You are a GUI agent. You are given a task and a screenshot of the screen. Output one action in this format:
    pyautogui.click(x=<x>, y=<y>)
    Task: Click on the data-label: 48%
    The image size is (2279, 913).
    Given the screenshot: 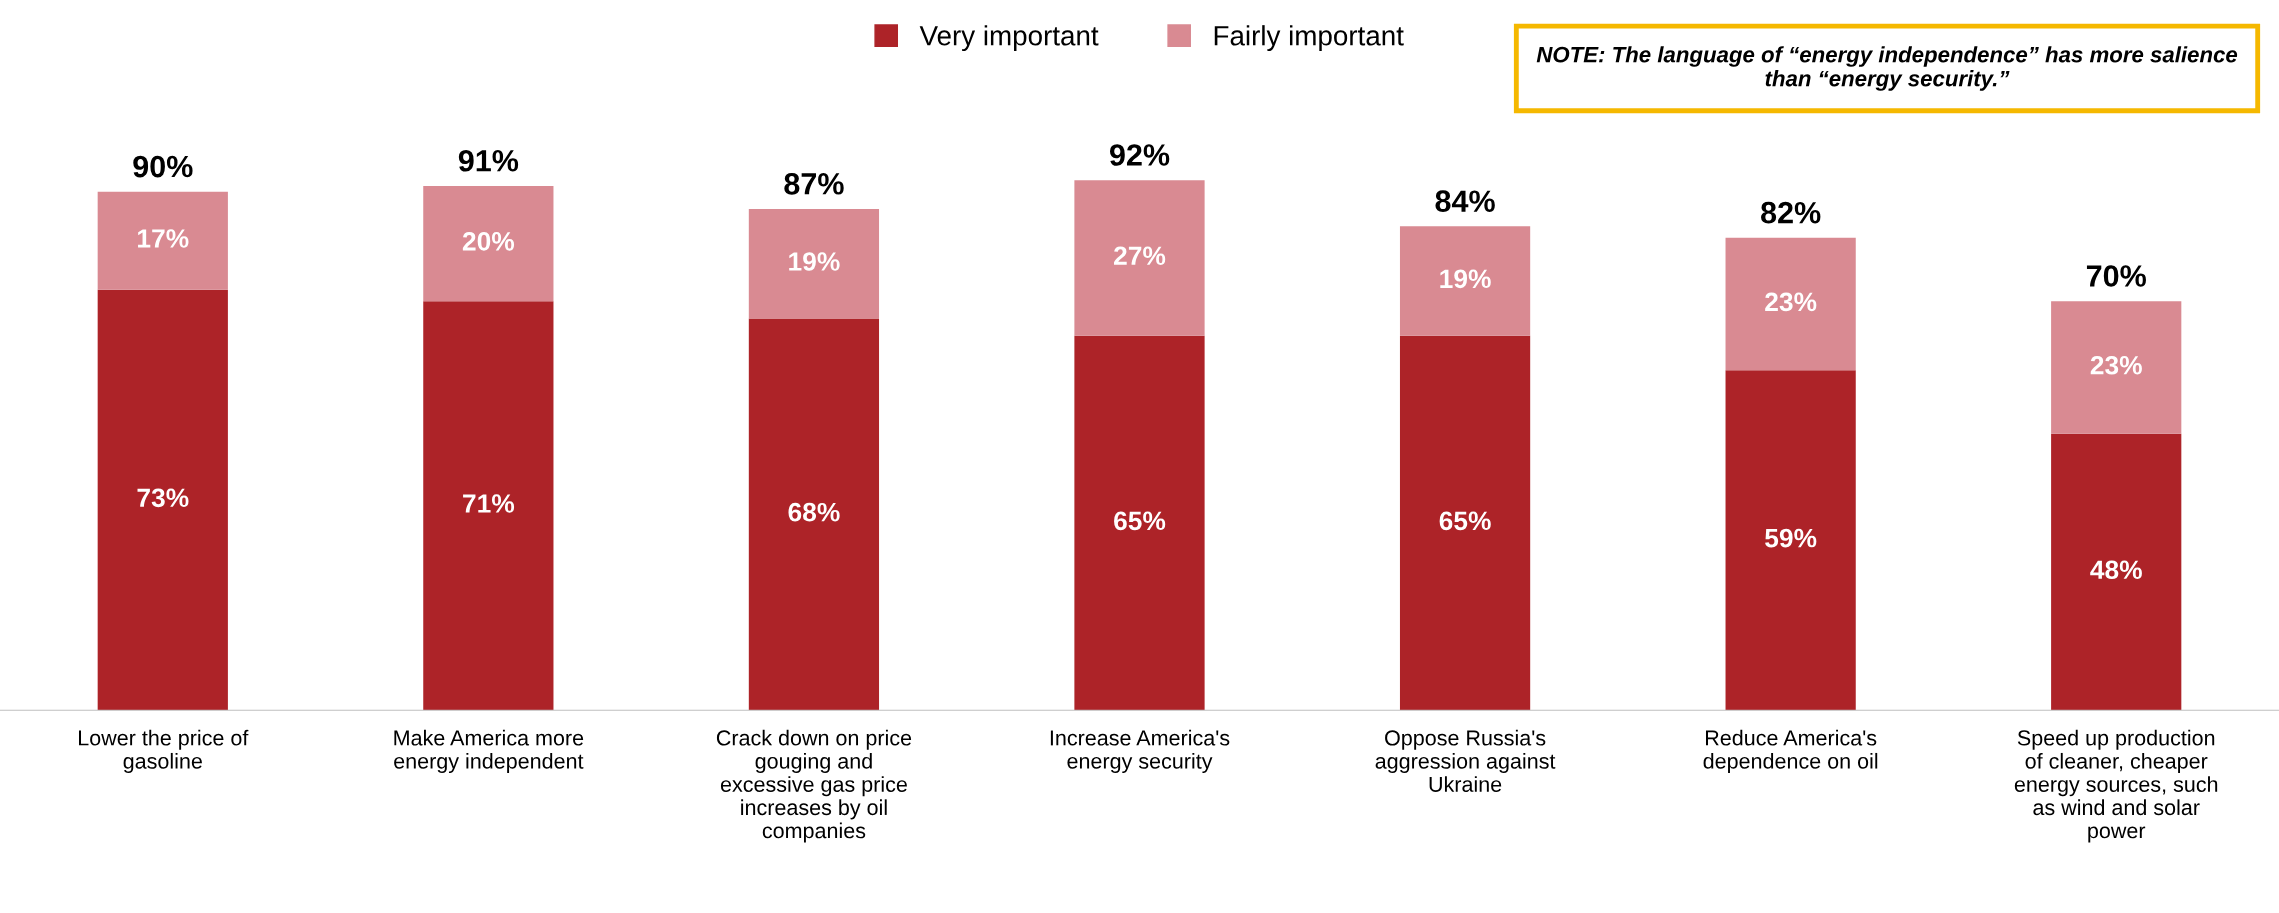 What is the action you would take?
    pyautogui.click(x=2116, y=570)
    